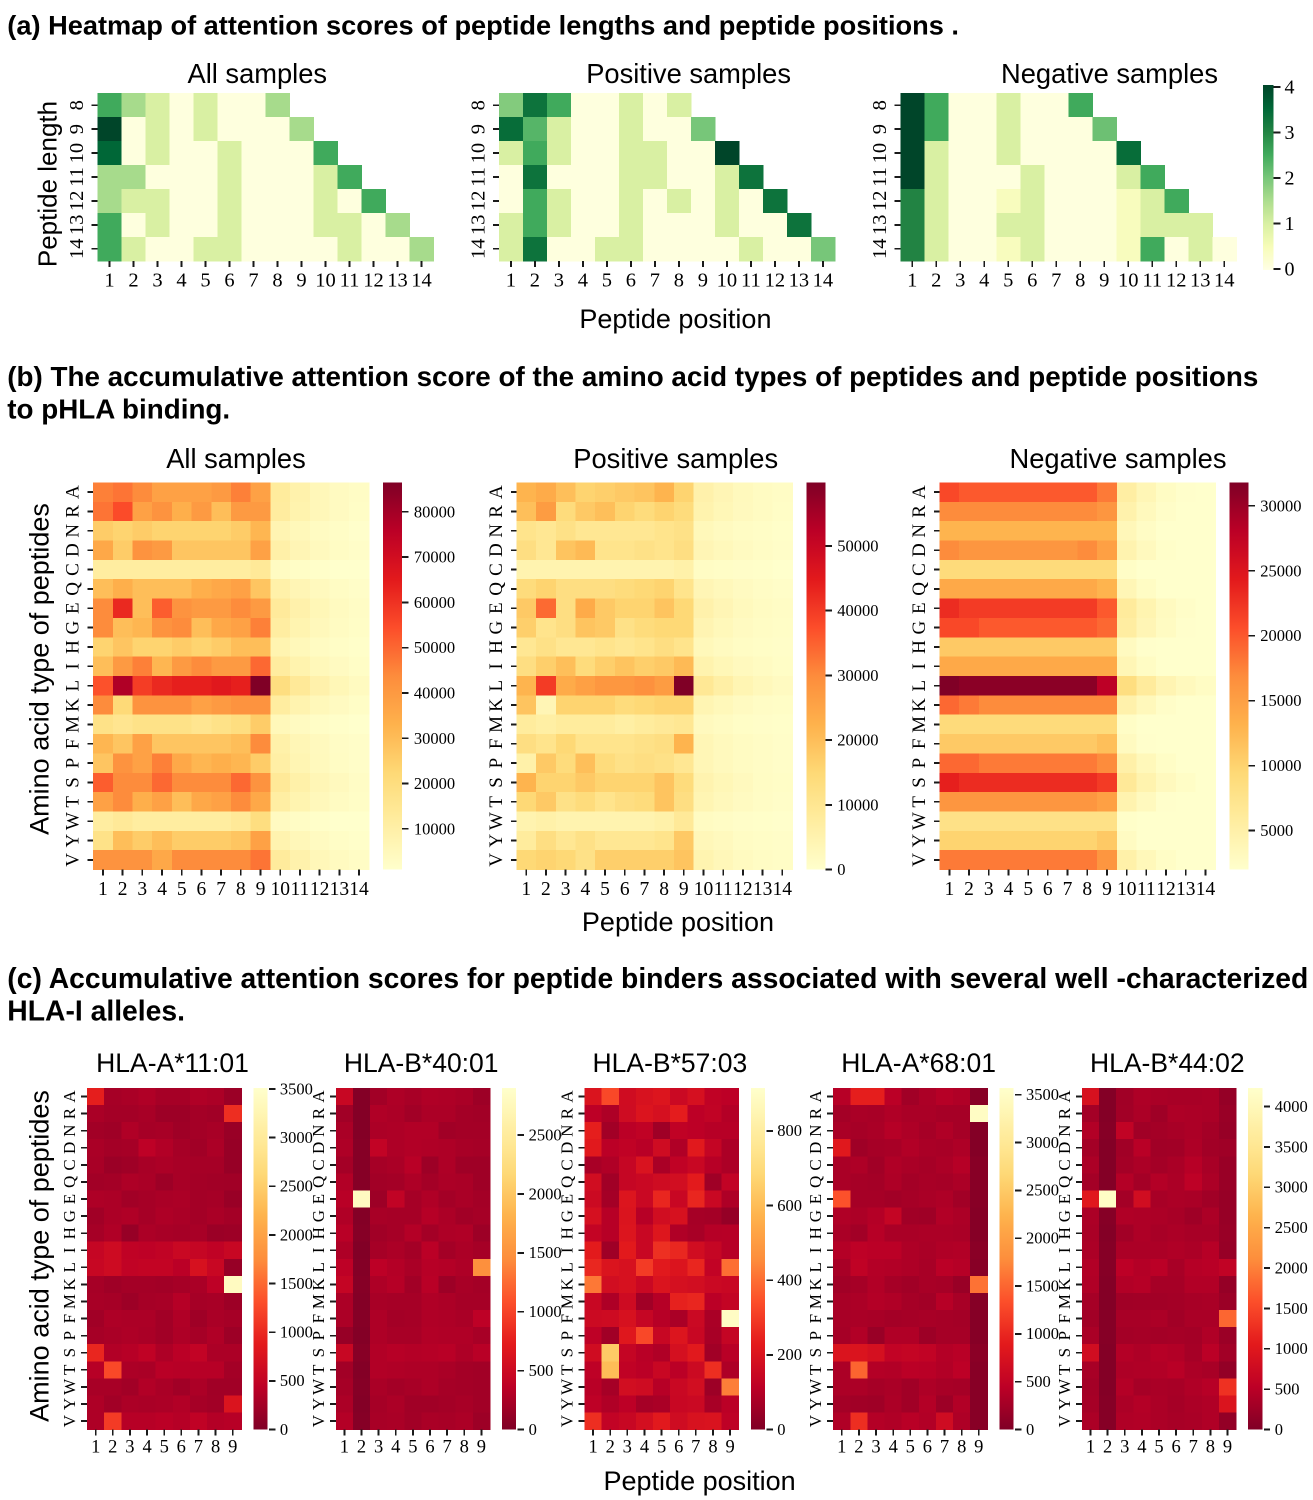 The height and width of the screenshot is (1500, 1313). What do you see at coordinates (73, 686) in the screenshot?
I see `svg-text: L` at bounding box center [73, 686].